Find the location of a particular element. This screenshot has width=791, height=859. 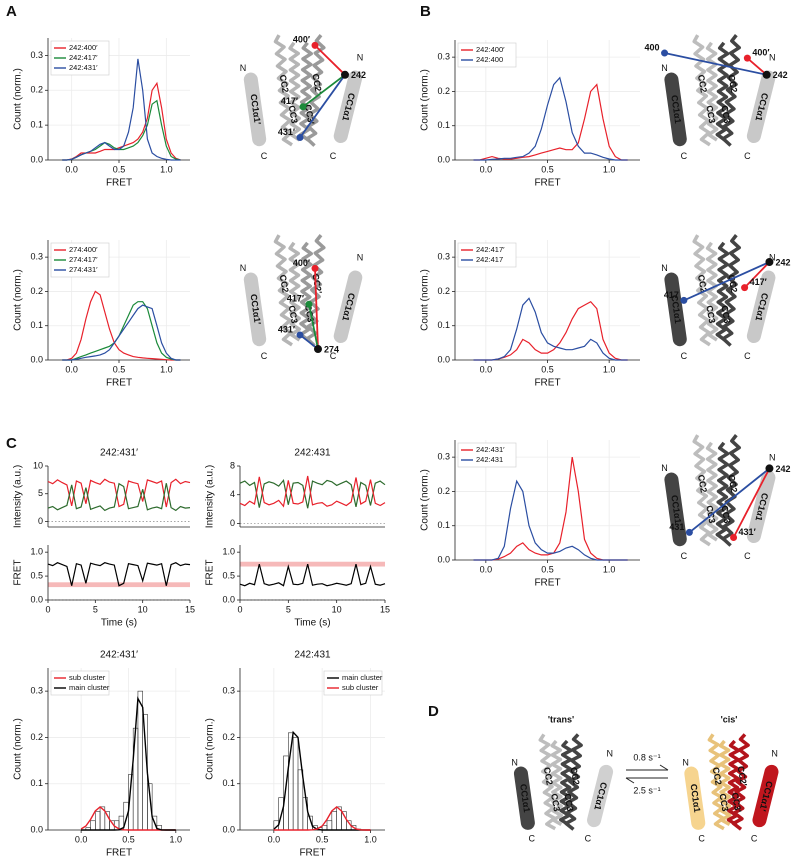

legend-label: 242:431′ is located at coordinates (490, 449).